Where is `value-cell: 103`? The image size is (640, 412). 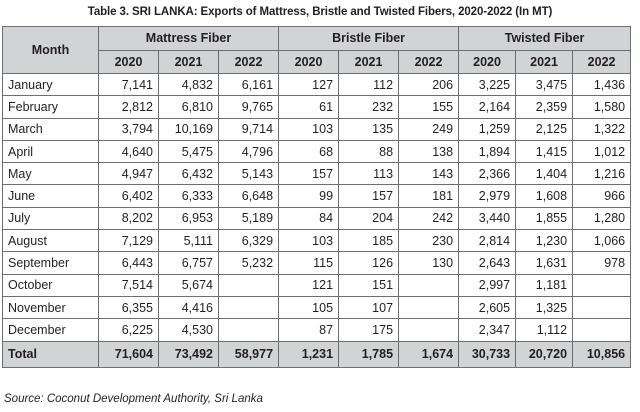 value-cell: 103 is located at coordinates (309, 129).